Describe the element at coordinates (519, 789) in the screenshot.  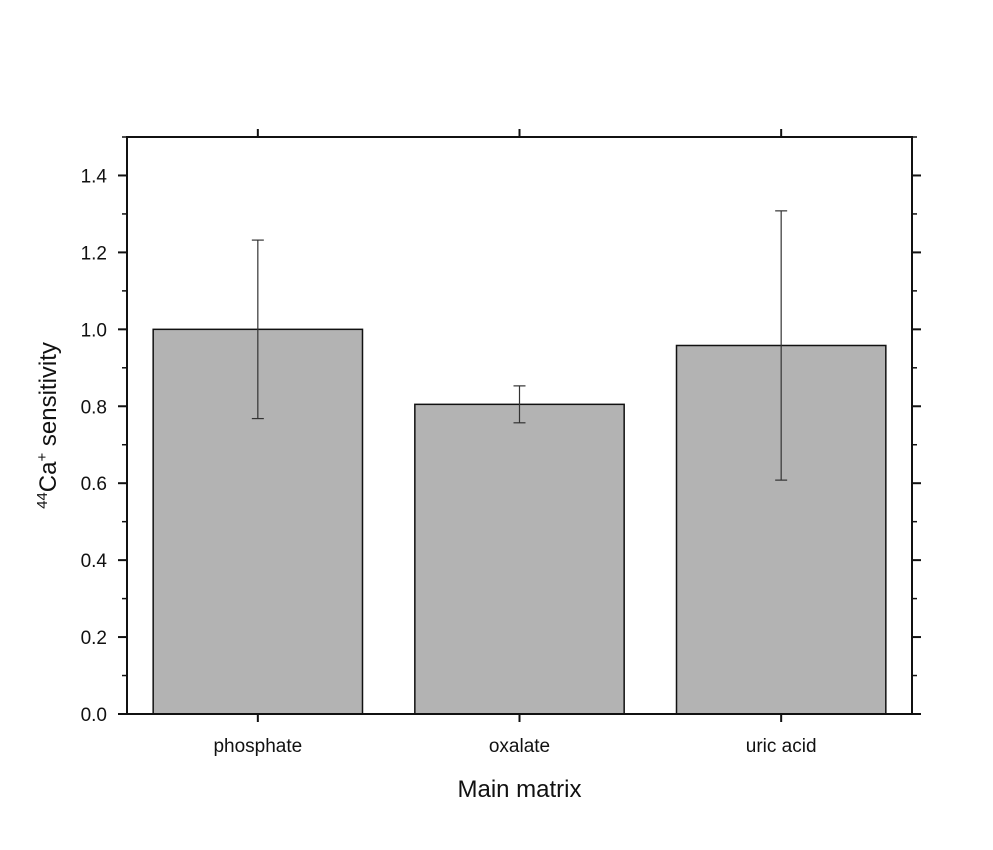
I see `x-axis-title: Main matrix` at that location.